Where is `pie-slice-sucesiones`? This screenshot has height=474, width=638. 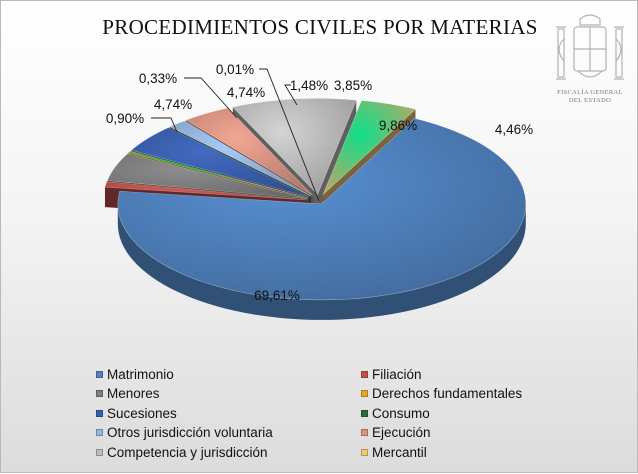 pie-slice-sucesiones is located at coordinates (220, 162).